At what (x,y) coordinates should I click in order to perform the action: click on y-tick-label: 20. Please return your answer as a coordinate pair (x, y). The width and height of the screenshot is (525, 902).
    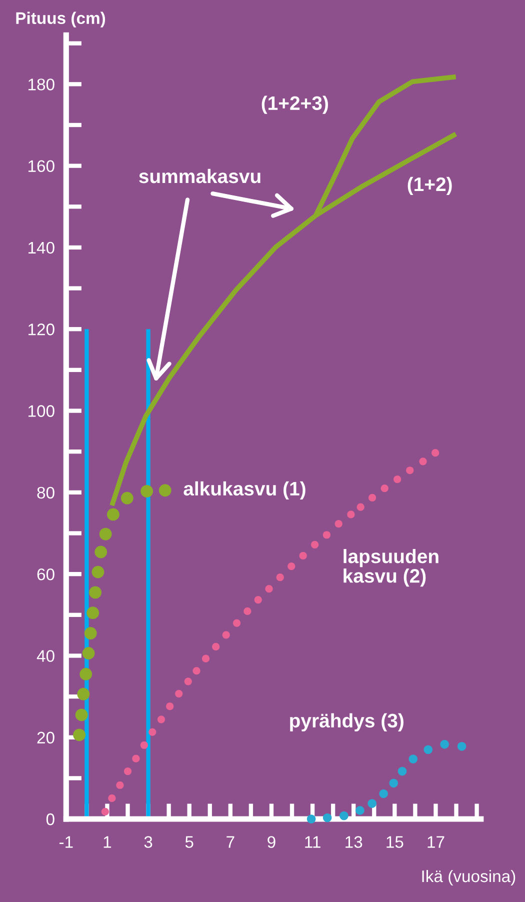
    Looking at the image, I should click on (45, 738).